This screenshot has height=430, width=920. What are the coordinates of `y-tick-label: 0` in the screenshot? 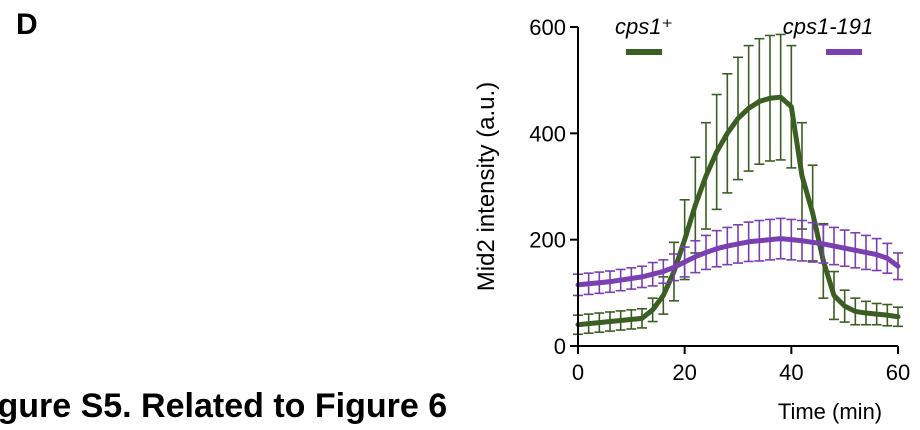 It's located at (560, 346).